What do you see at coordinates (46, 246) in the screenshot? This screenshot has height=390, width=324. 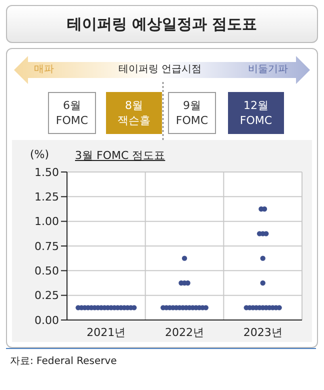 I see `y-tick-label: 0.75` at bounding box center [46, 246].